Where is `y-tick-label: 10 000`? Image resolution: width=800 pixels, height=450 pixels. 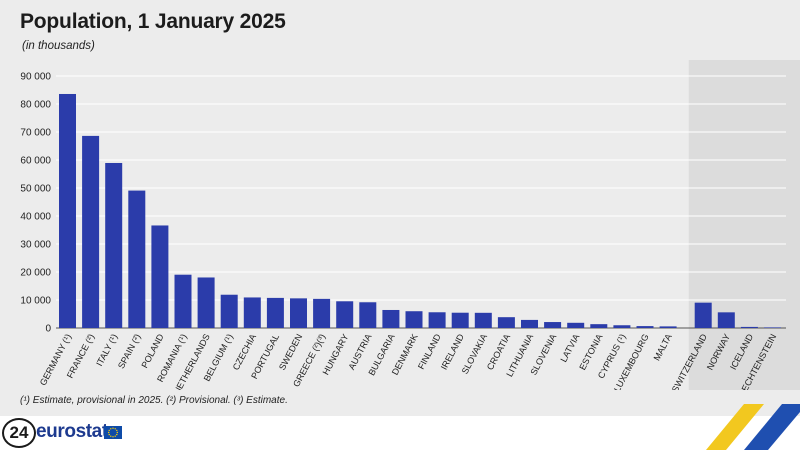 y-tick-label: 10 000 is located at coordinates (35, 301).